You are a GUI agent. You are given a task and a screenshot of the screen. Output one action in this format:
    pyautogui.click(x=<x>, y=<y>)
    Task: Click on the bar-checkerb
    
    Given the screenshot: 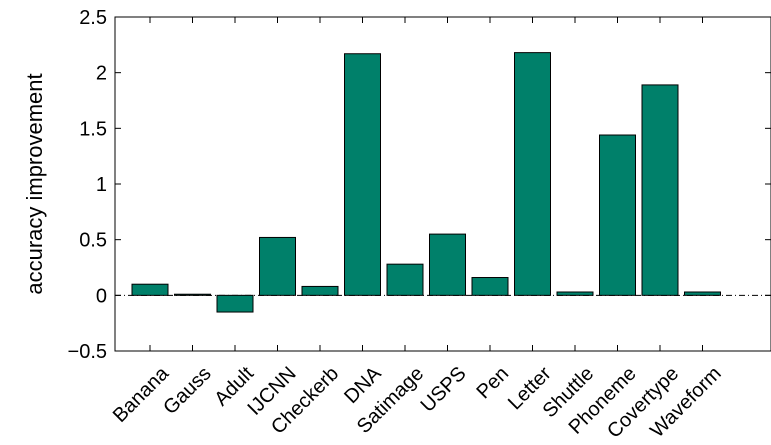 What is the action you would take?
    pyautogui.click(x=320, y=290)
    